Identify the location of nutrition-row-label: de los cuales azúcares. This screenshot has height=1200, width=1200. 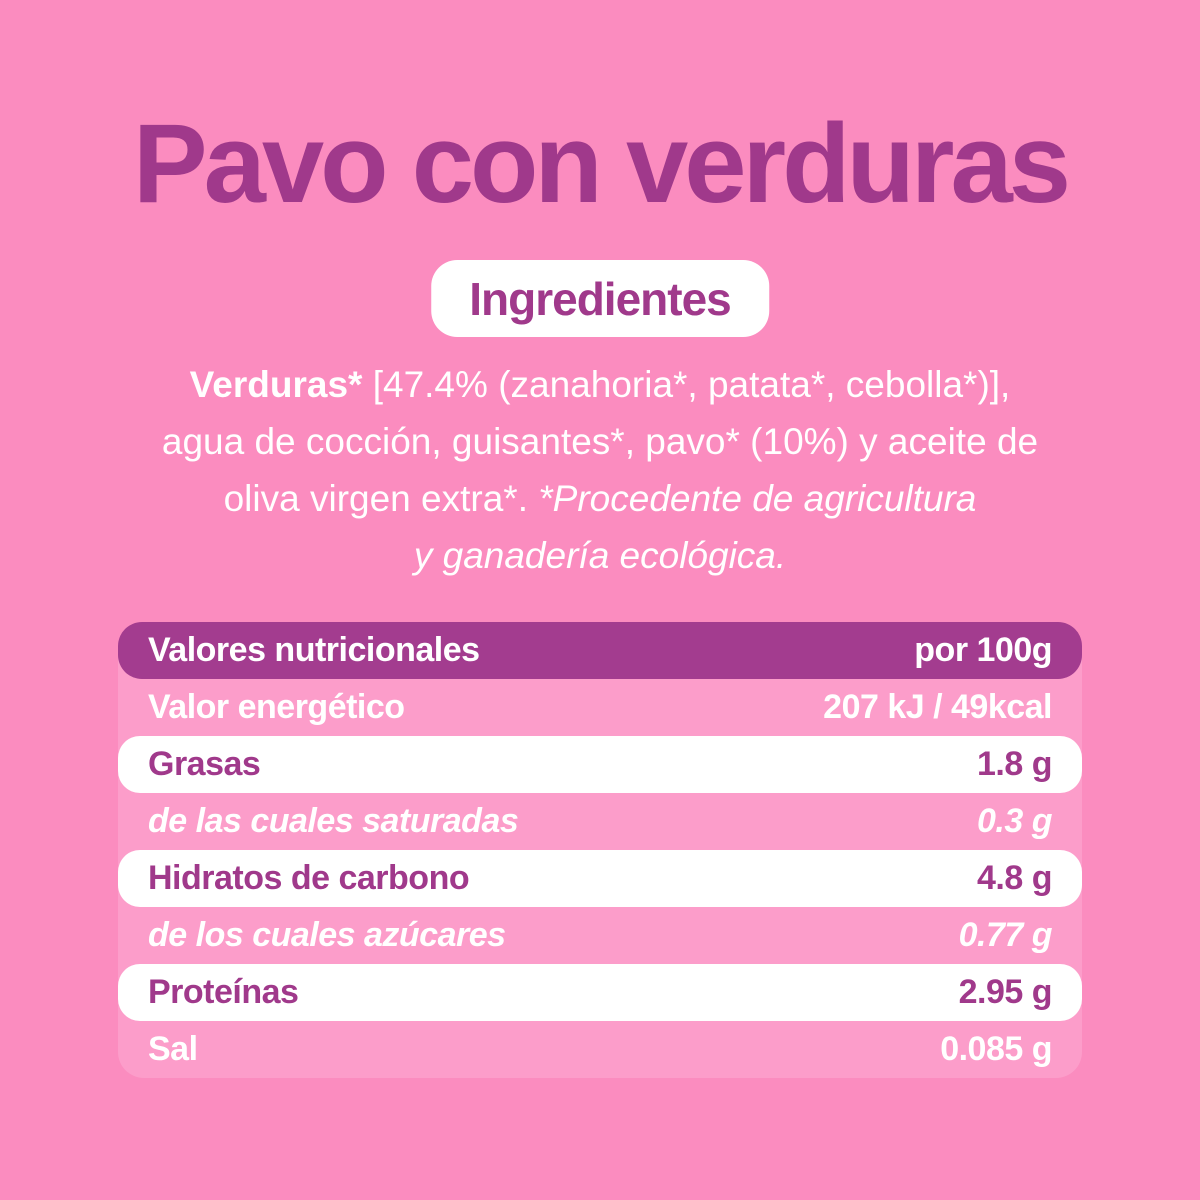
(327, 935).